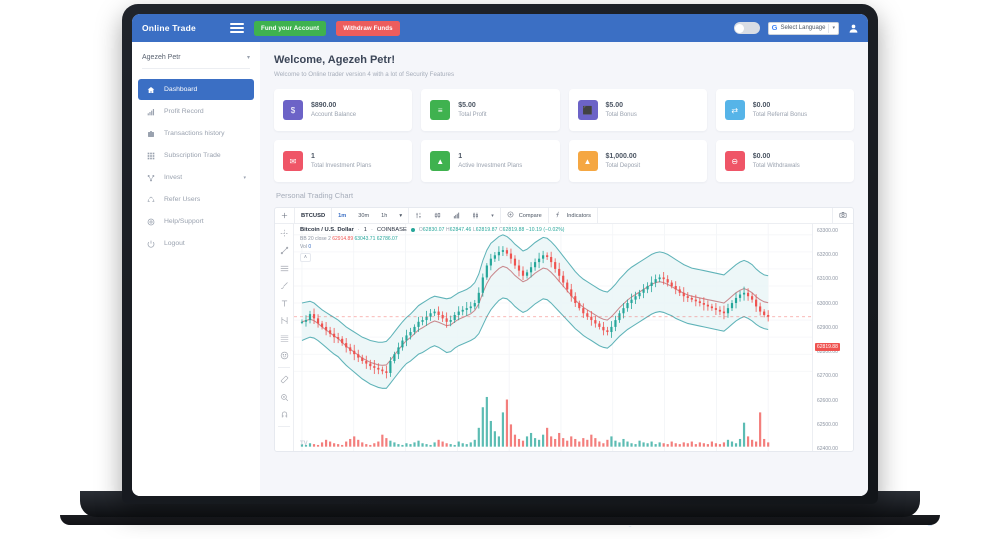 The height and width of the screenshot is (539, 1000). I want to click on stat-card-value: $5.00, so click(467, 106).